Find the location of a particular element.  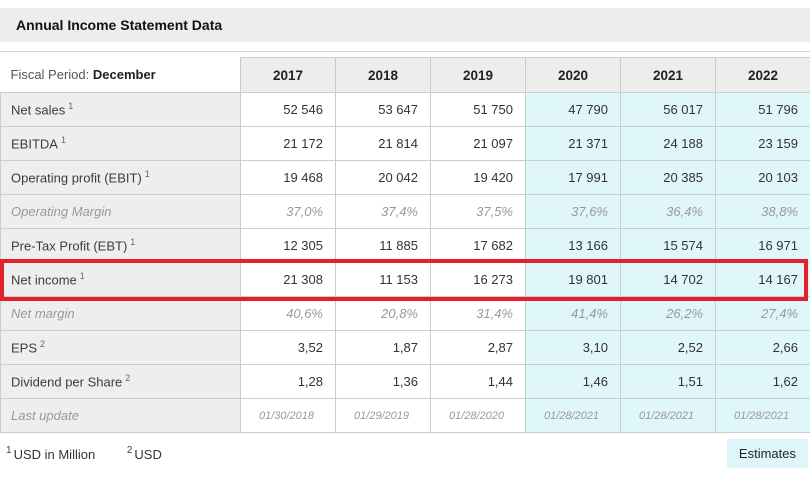

cell-eps-2018: 1,87 is located at coordinates (383, 348).